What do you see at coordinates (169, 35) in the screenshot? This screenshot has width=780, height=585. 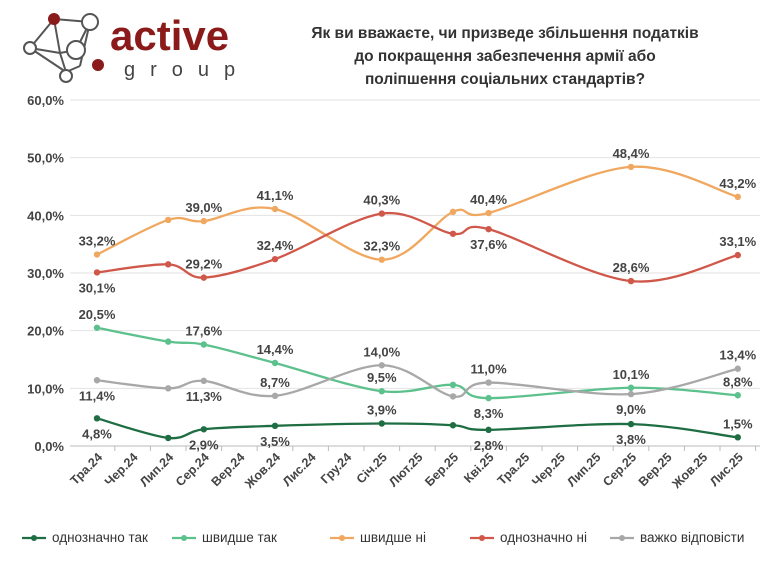 I see `logo-text-active: active` at bounding box center [169, 35].